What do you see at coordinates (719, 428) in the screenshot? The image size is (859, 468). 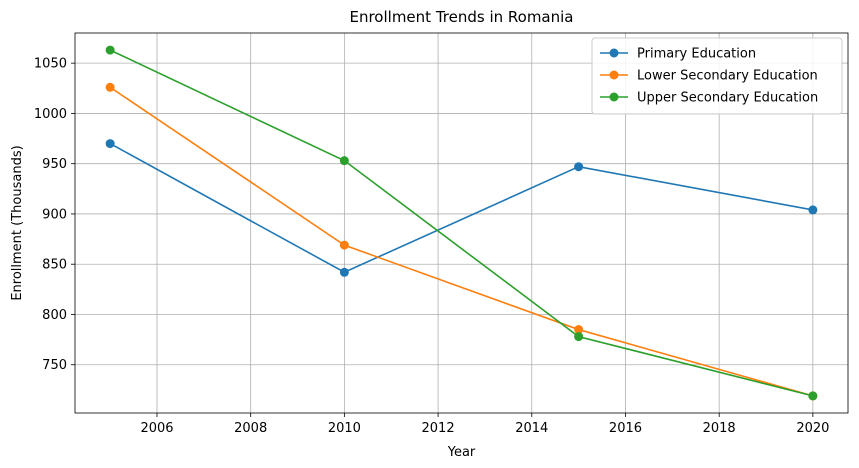 I see `x-tick-label: 2018` at bounding box center [719, 428].